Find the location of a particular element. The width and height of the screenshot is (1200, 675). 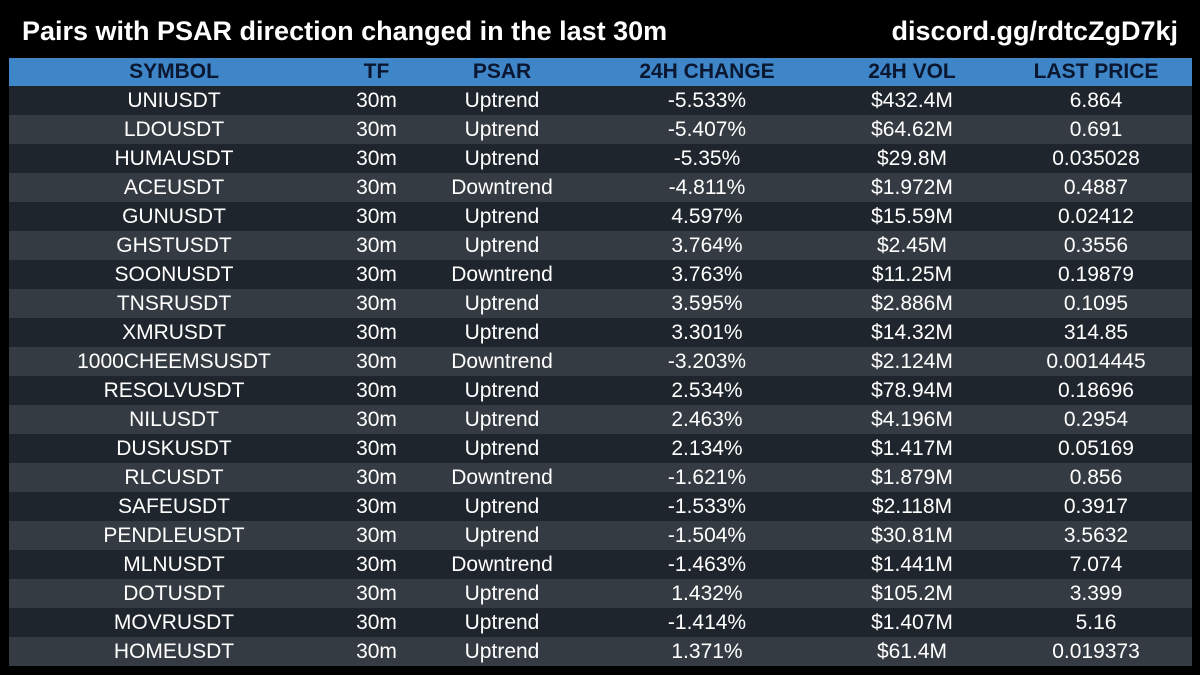

cell-symbol: RESOLVUSDT is located at coordinates (174, 390).